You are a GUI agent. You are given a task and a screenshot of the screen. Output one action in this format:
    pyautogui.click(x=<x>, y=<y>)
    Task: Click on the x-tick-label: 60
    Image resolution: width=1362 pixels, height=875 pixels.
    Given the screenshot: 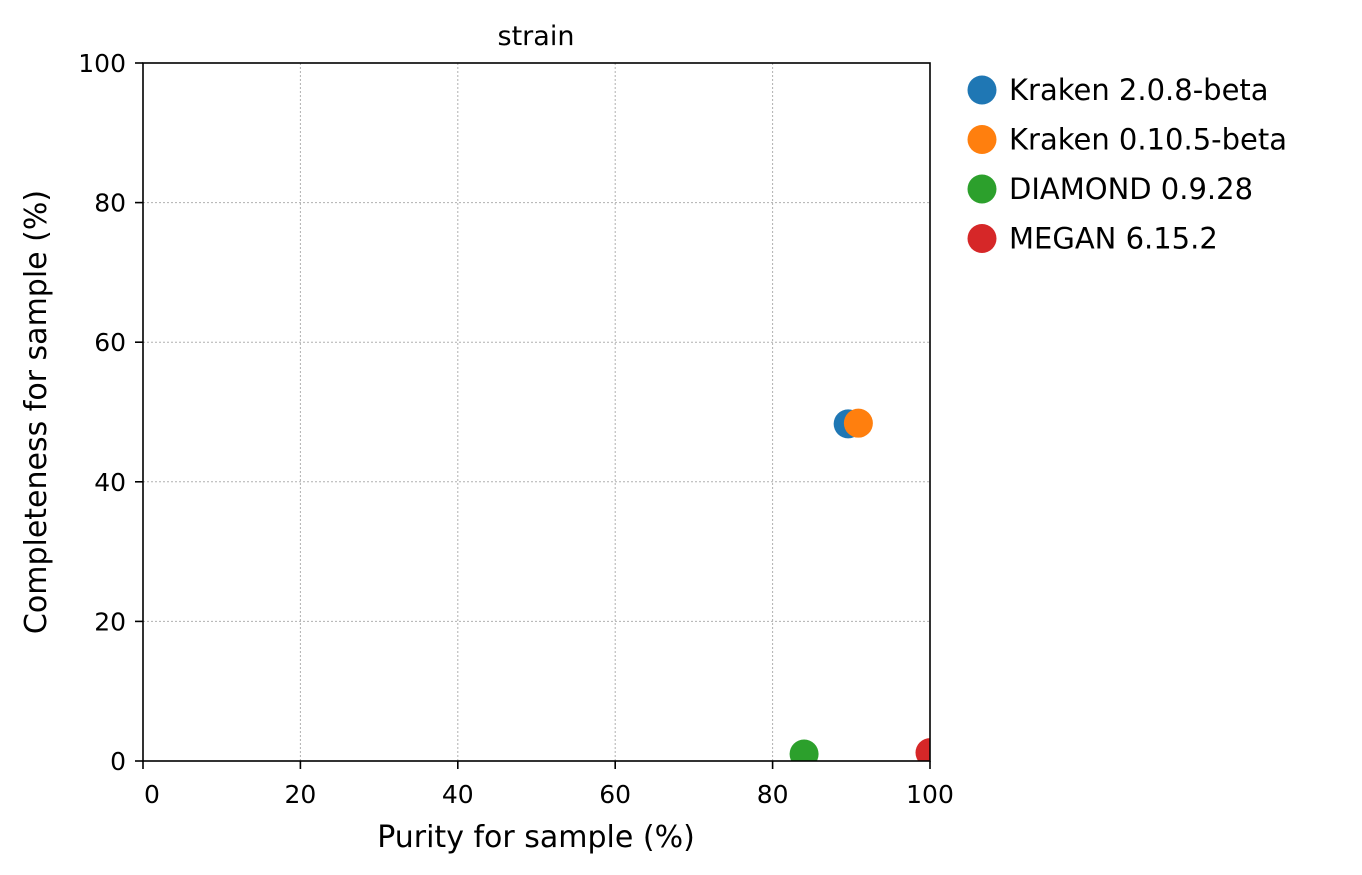 What is the action you would take?
    pyautogui.click(x=615, y=794)
    